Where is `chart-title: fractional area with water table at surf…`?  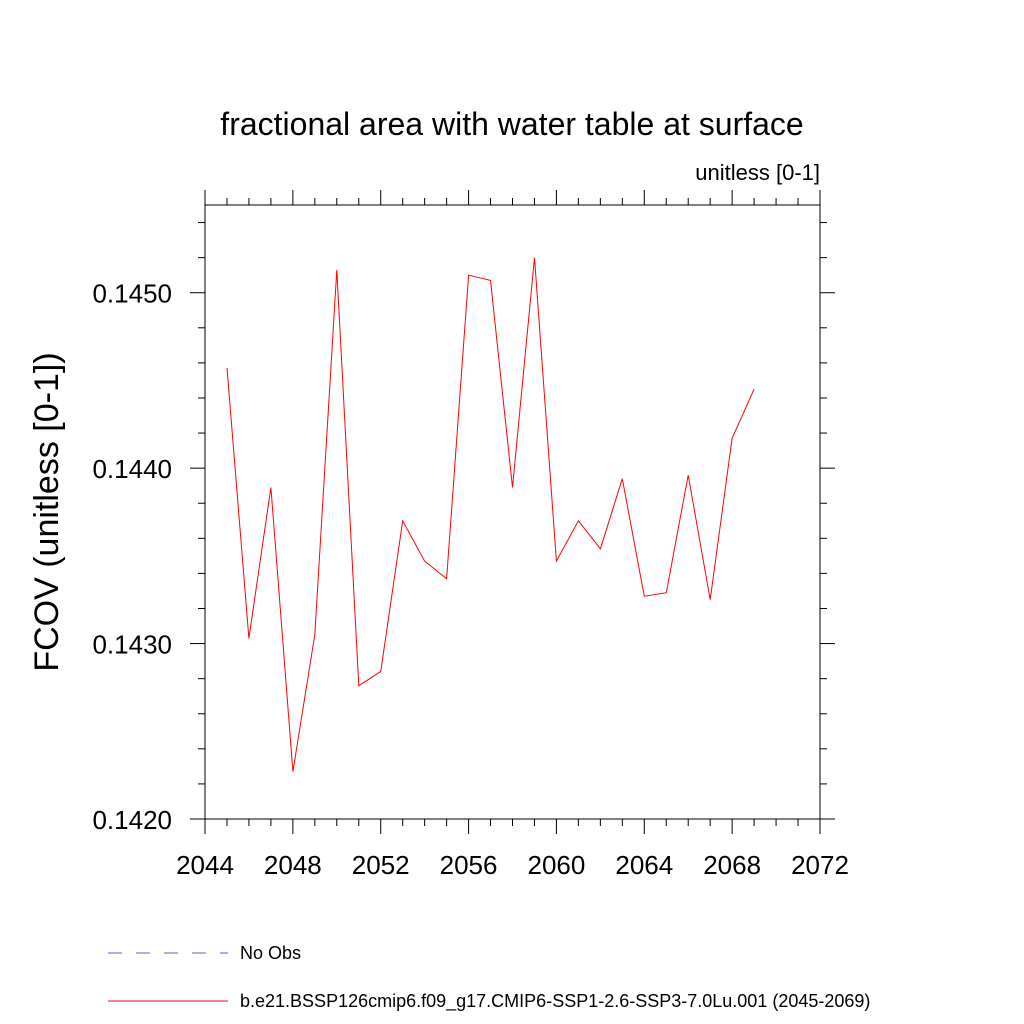 chart-title: fractional area with water table at surf… is located at coordinates (511, 124).